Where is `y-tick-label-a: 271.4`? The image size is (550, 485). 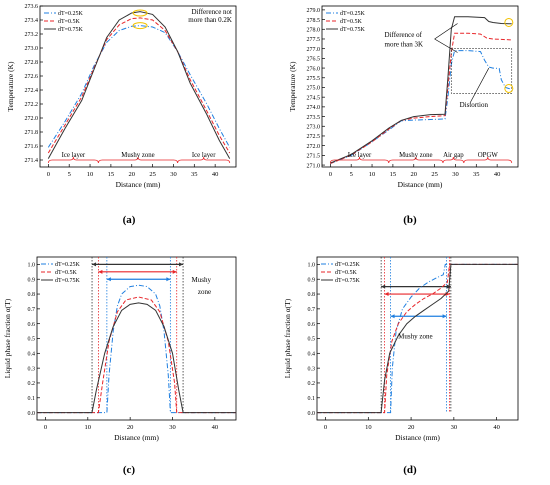
y-tick-label-a: 271.4 is located at coordinates (32, 161).